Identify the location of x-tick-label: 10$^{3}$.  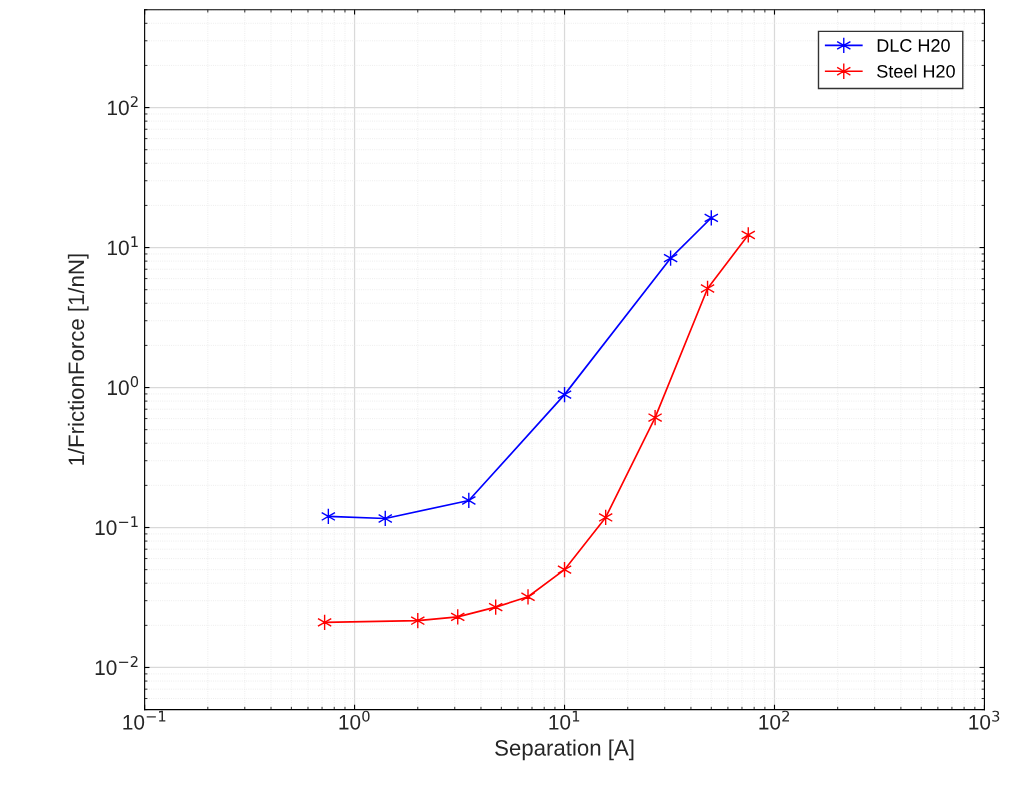
(984, 720).